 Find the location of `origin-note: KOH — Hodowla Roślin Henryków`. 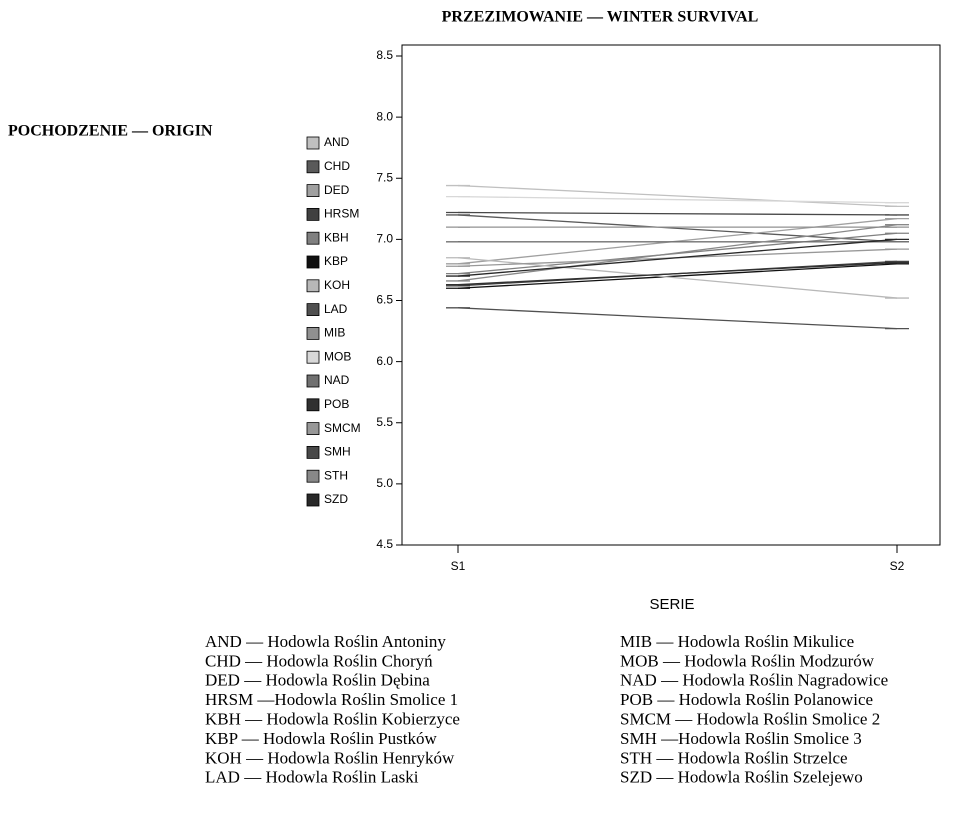

origin-note: KOH — Hodowla Roślin Henryków is located at coordinates (330, 757).